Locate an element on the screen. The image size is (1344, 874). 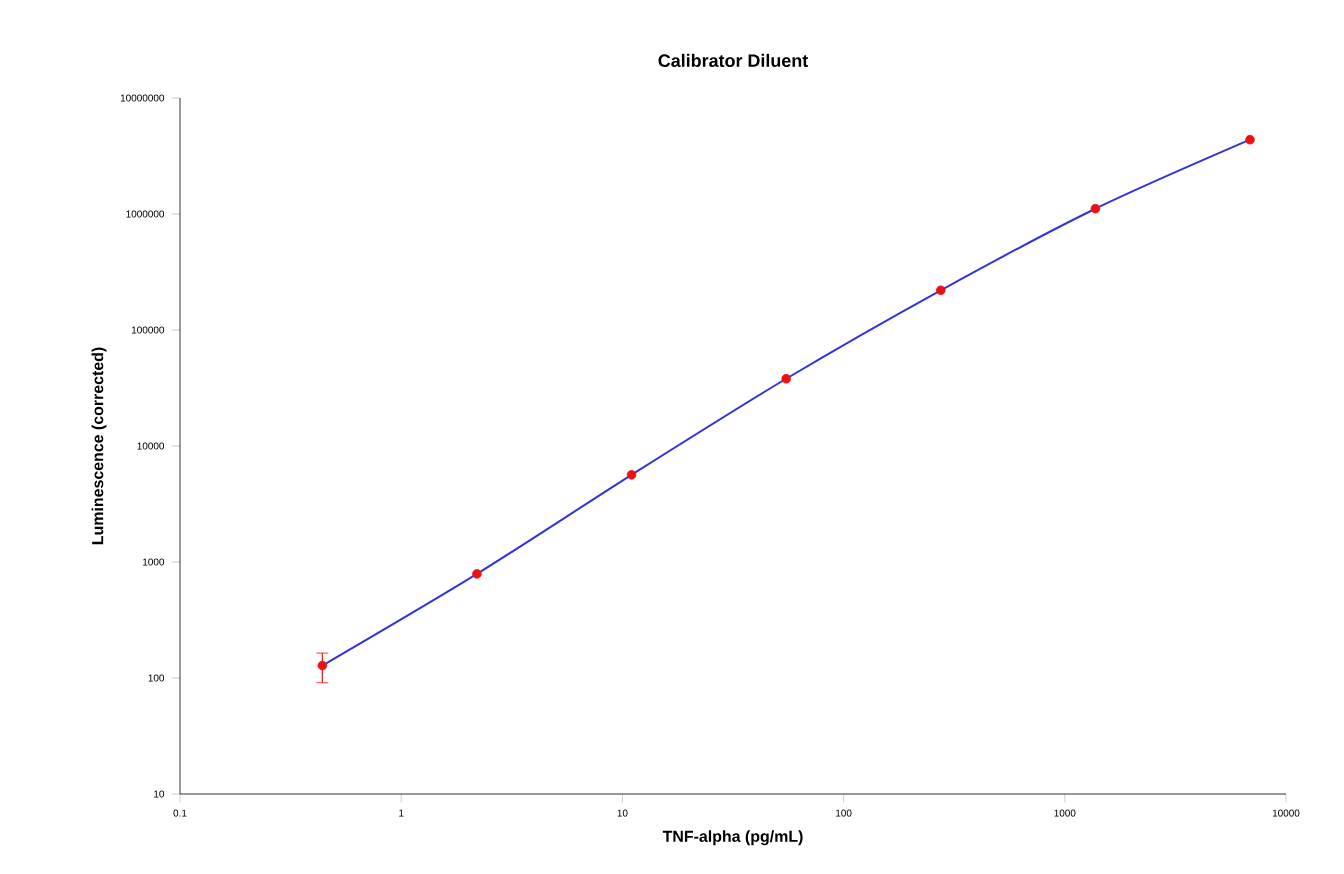
chart-title: Calibrator Diluent is located at coordinates (733, 60).